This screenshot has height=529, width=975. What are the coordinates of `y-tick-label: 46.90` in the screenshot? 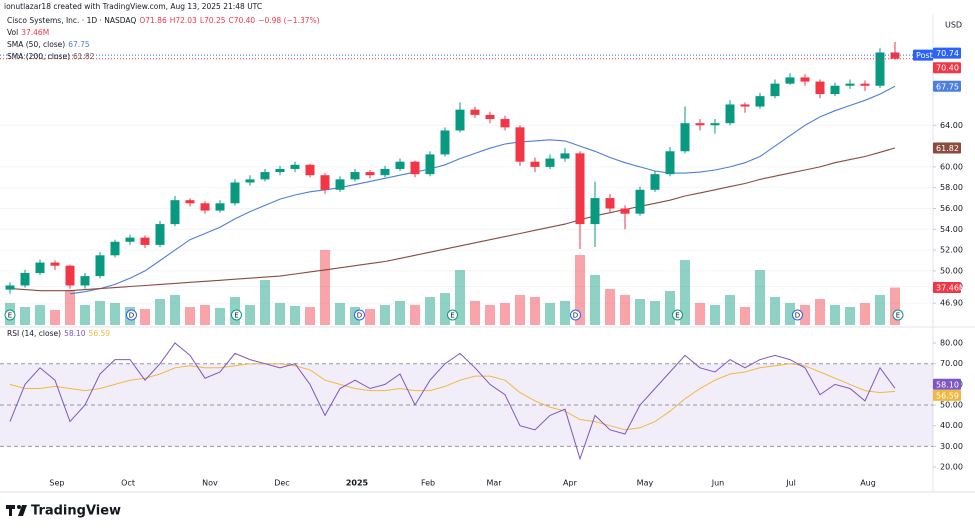 It's located at (951, 303).